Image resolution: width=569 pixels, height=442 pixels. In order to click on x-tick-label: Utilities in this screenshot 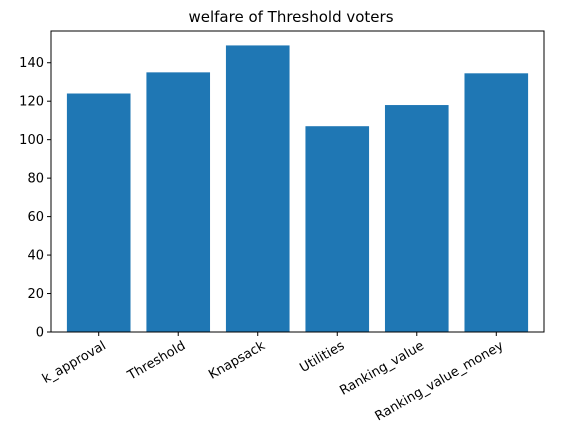, I will do `click(322, 357)`.